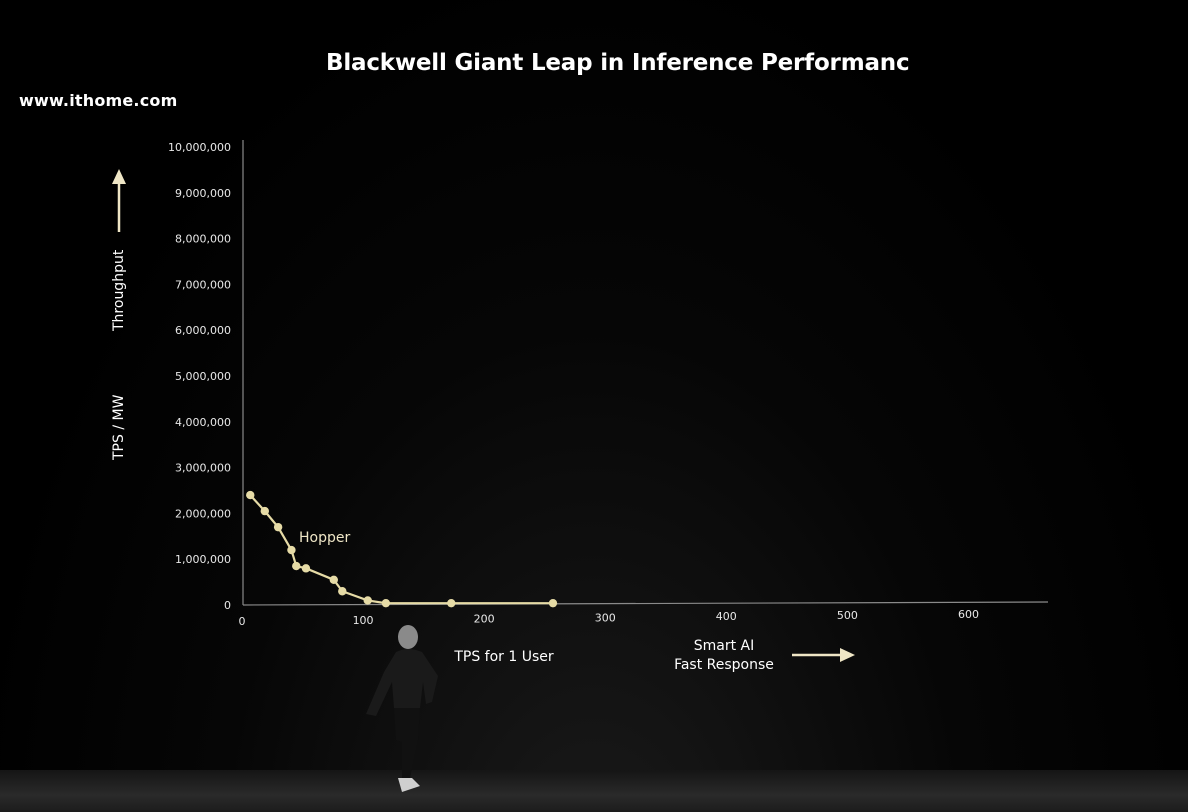  What do you see at coordinates (119, 290) in the screenshot?
I see `y-axis-arrow-label: Throughput` at bounding box center [119, 290].